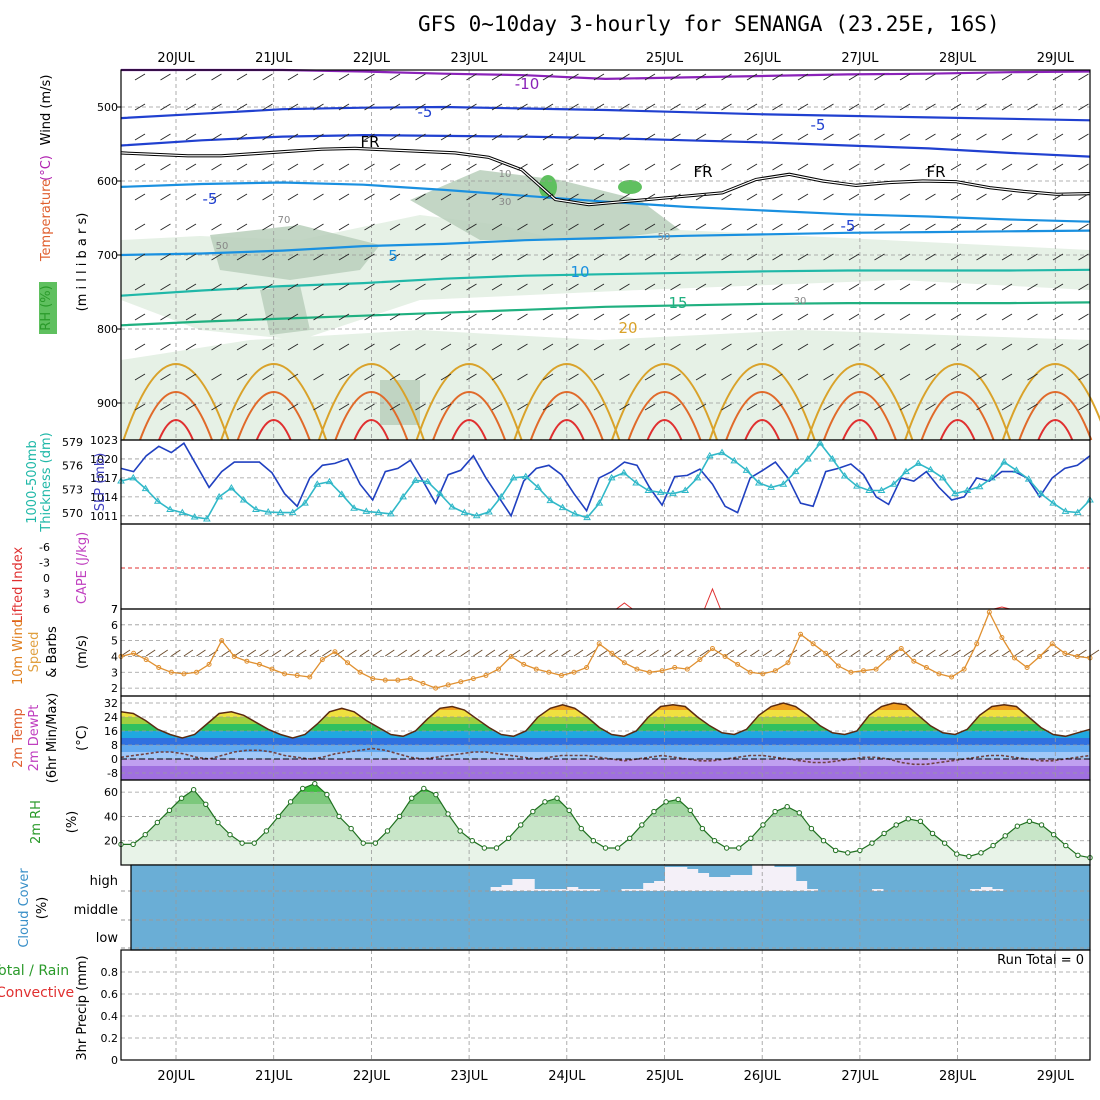 The image size is (1100, 1100). I want to click on x-tick-label: 21JUL, so click(274, 1076).